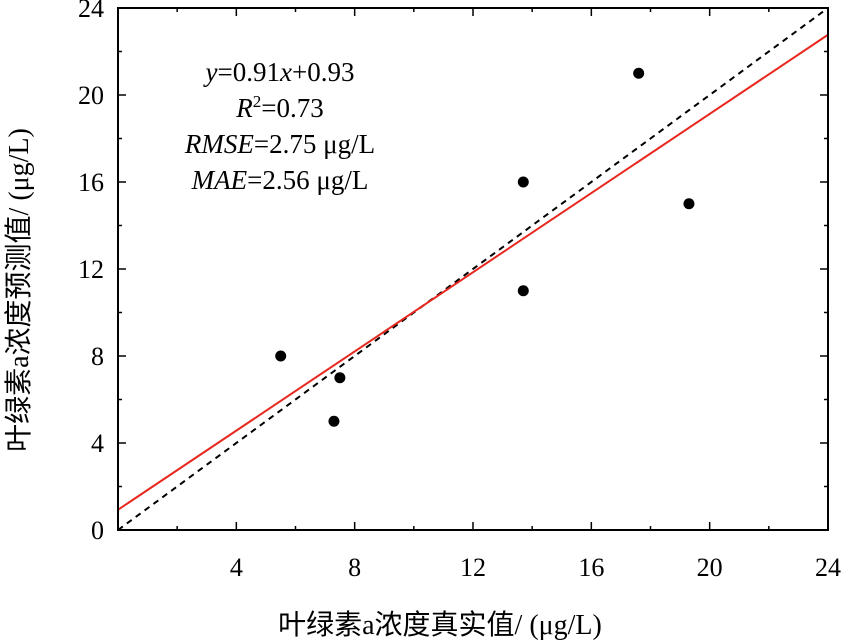 The image size is (842, 644). I want to click on x-tick-labels: 4 8 12 16 20 24, so click(535, 567).